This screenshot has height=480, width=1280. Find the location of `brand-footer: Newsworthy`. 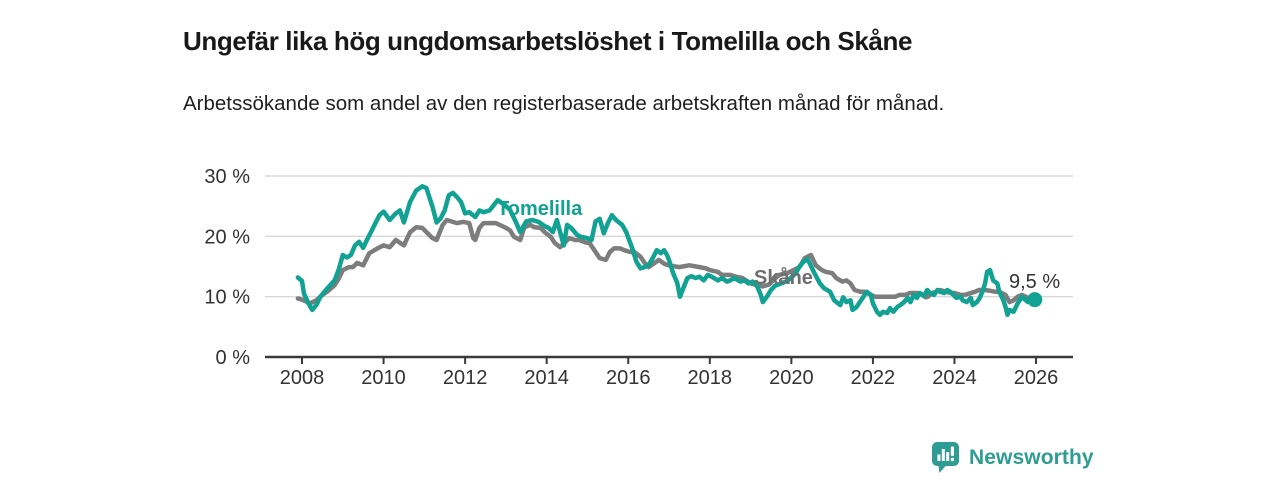

brand-footer: Newsworthy is located at coordinates (1013, 458).